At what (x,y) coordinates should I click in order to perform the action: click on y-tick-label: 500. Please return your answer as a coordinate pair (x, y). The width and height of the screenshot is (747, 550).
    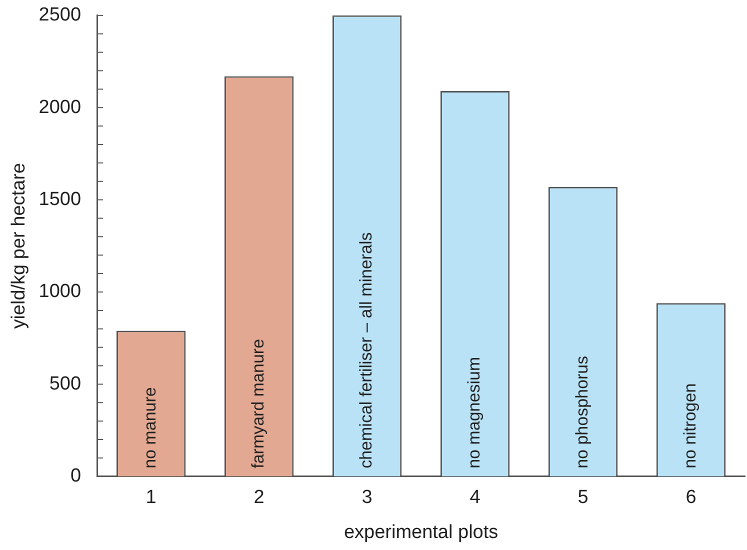
    Looking at the image, I should click on (65, 383).